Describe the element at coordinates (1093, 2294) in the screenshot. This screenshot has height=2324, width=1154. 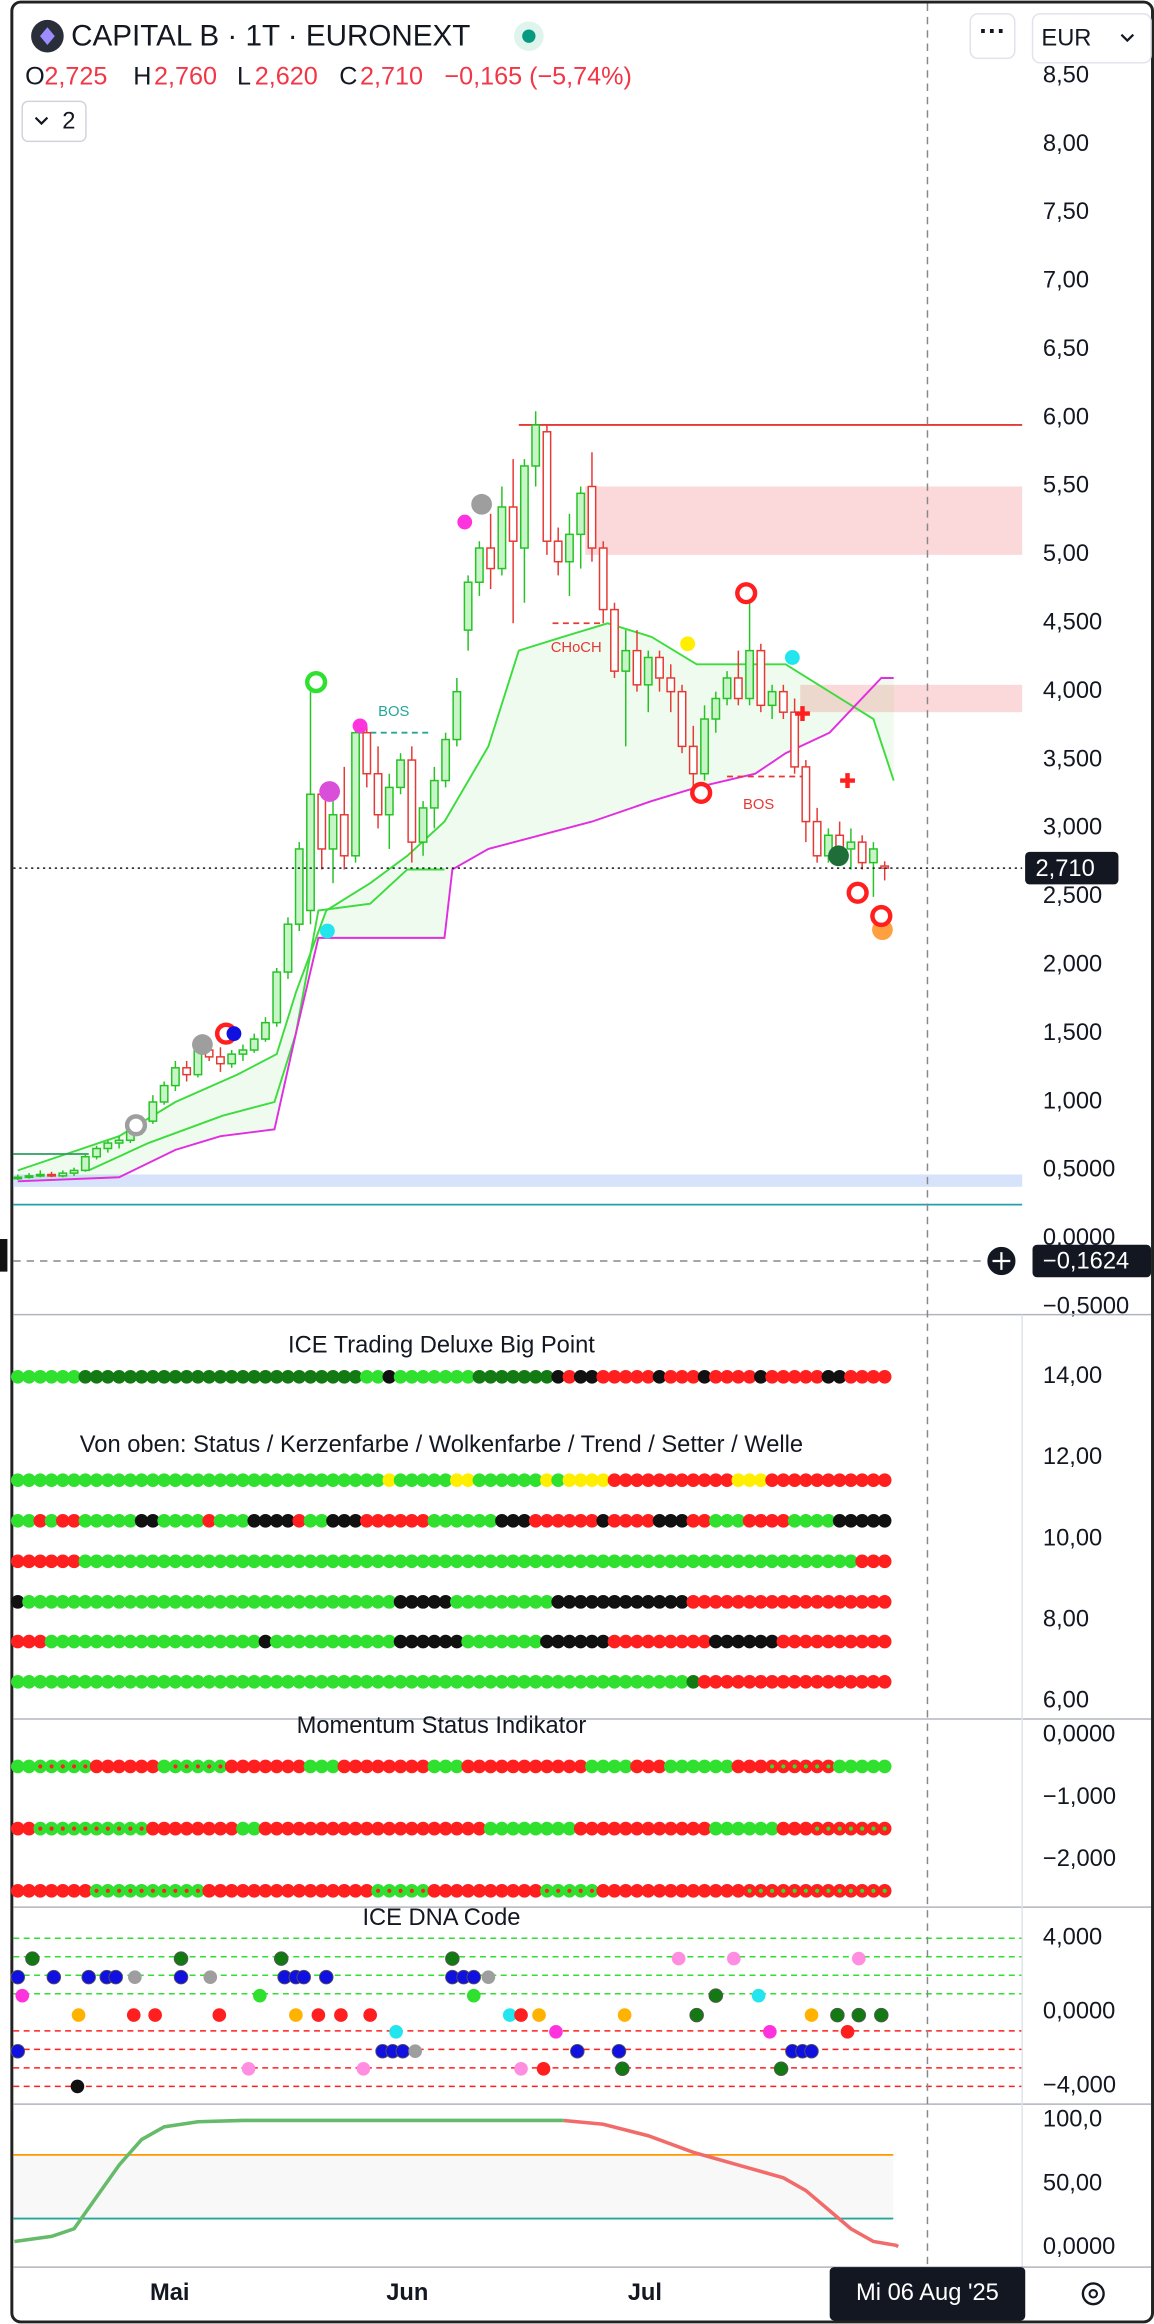
I see `settings` at that location.